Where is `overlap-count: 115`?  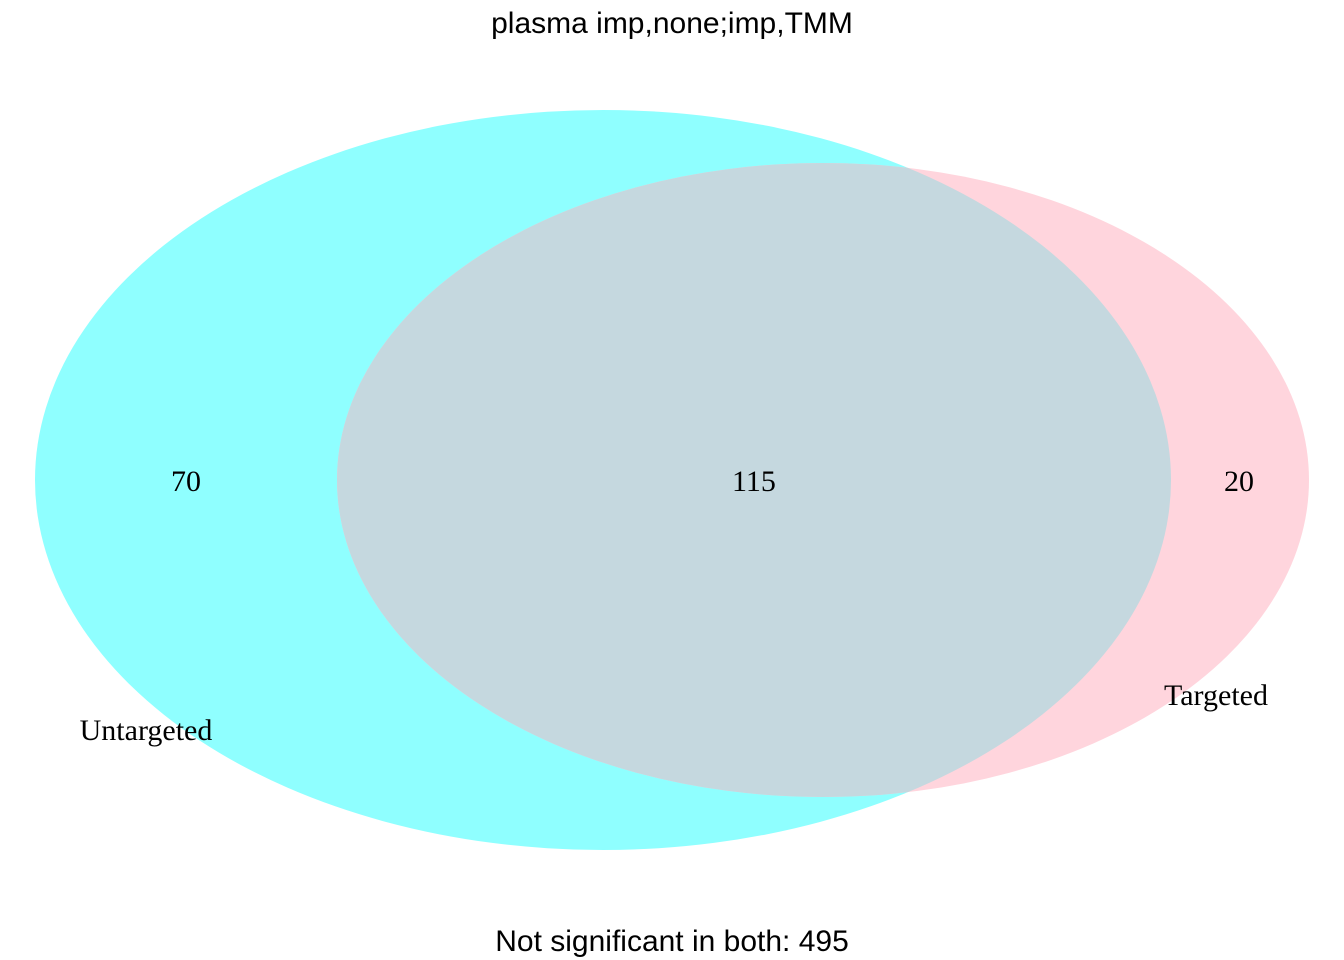
overlap-count: 115 is located at coordinates (754, 481).